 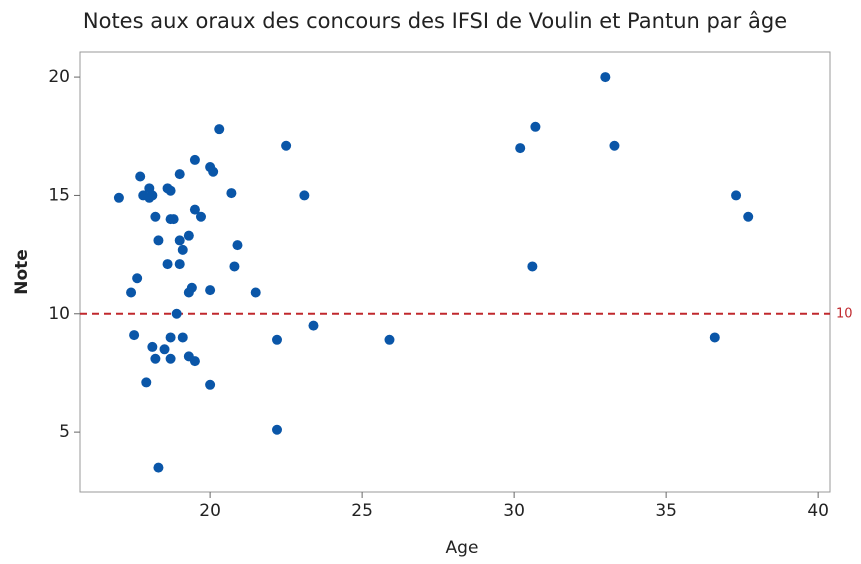 I want to click on y-tick-label: 10, so click(x=59, y=314).